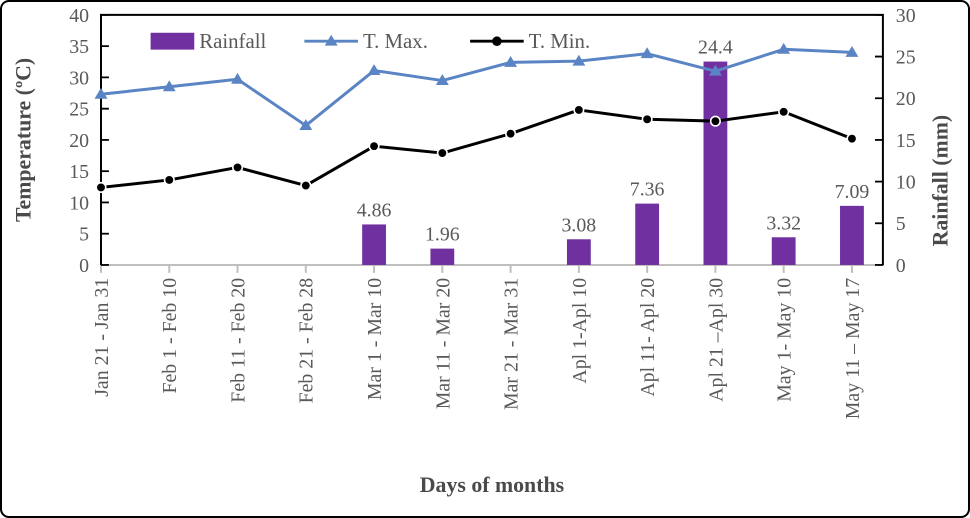 The image size is (970, 518). I want to click on x-axis-label: May 1- May 10, so click(785, 340).